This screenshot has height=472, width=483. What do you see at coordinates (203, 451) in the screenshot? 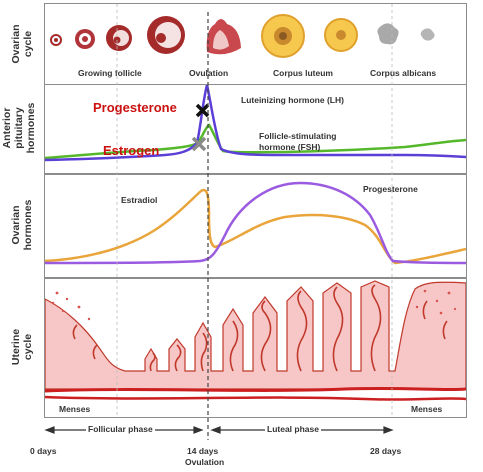
I see `axis-day14-label: 14 days` at bounding box center [203, 451].